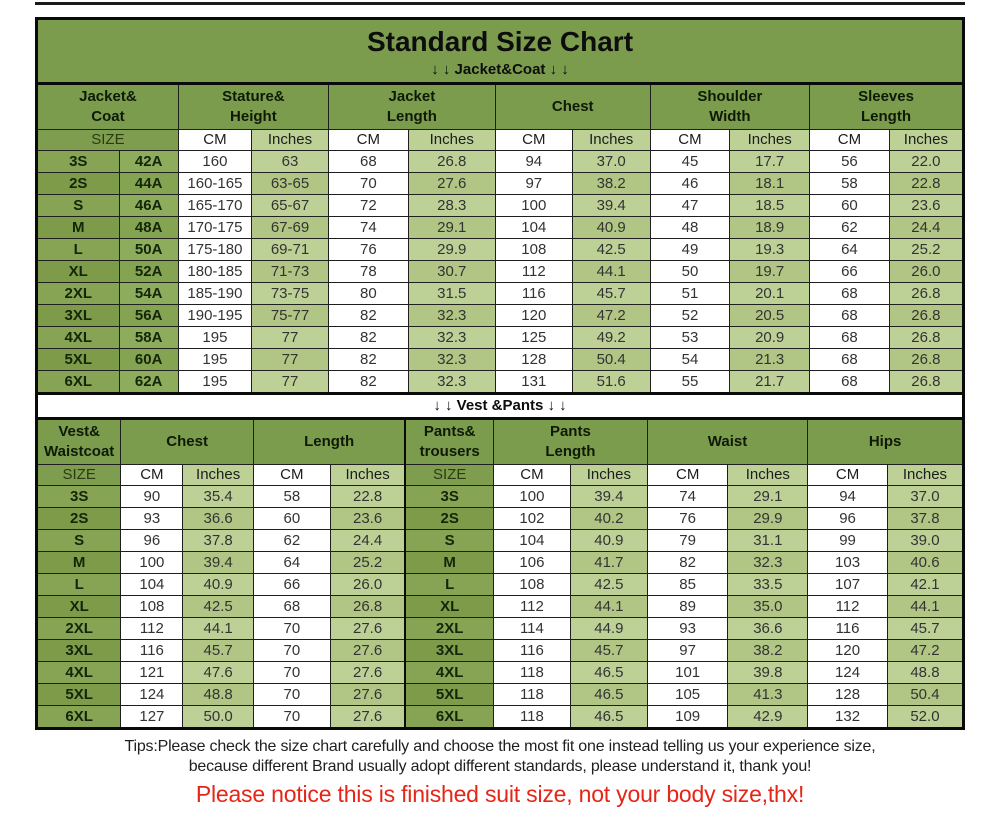 This screenshot has width=1000, height=822. Describe the element at coordinates (218, 562) in the screenshot. I see `inches-value-cell: 39.4` at that location.